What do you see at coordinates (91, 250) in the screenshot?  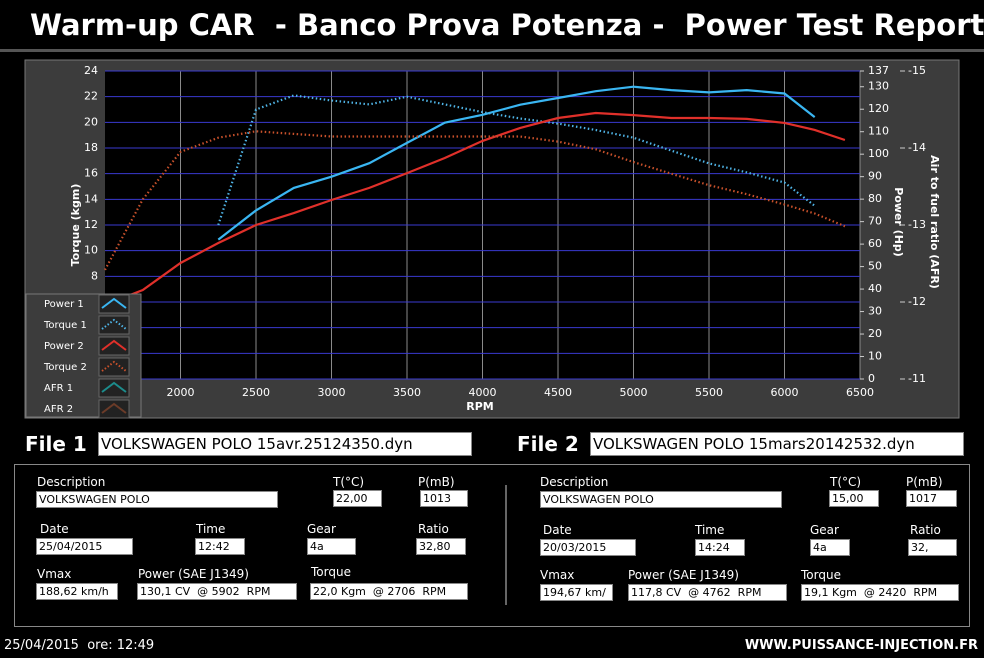 I see `y-tick-label: 10` at bounding box center [91, 250].